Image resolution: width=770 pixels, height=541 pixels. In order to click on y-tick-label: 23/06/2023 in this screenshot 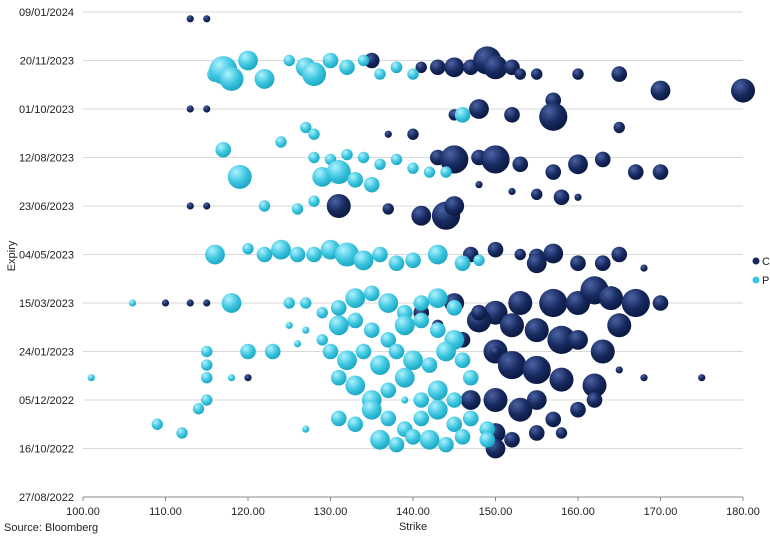, I will do `click(46, 207)`.